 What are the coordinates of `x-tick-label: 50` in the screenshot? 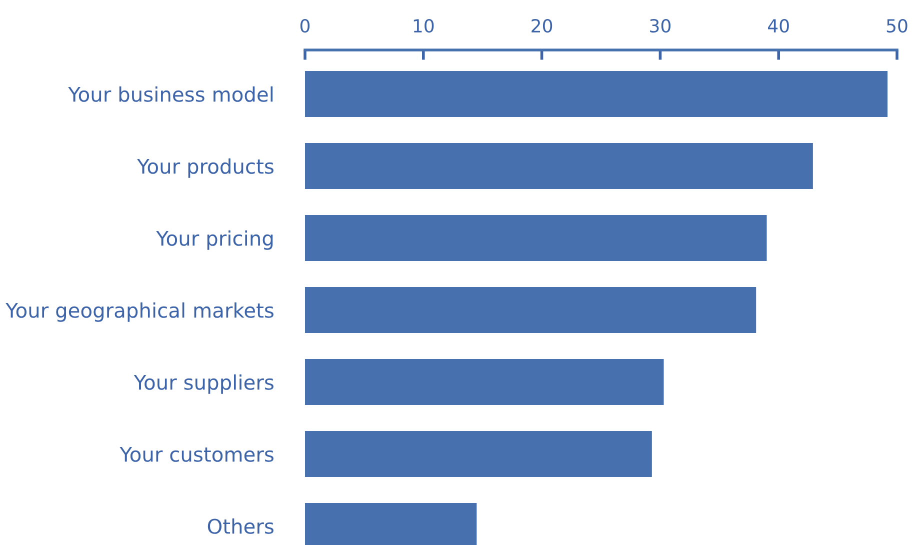 It's located at (897, 25).